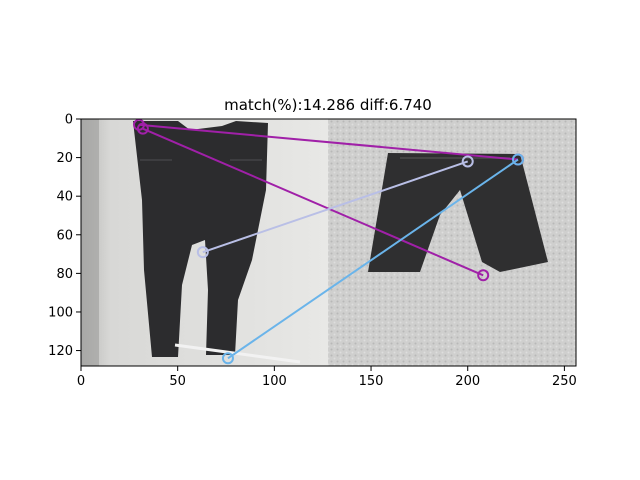 This screenshot has height=480, width=640. What do you see at coordinates (327, 377) in the screenshot?
I see `x-axis: 0 50 100 150 200 250` at bounding box center [327, 377].